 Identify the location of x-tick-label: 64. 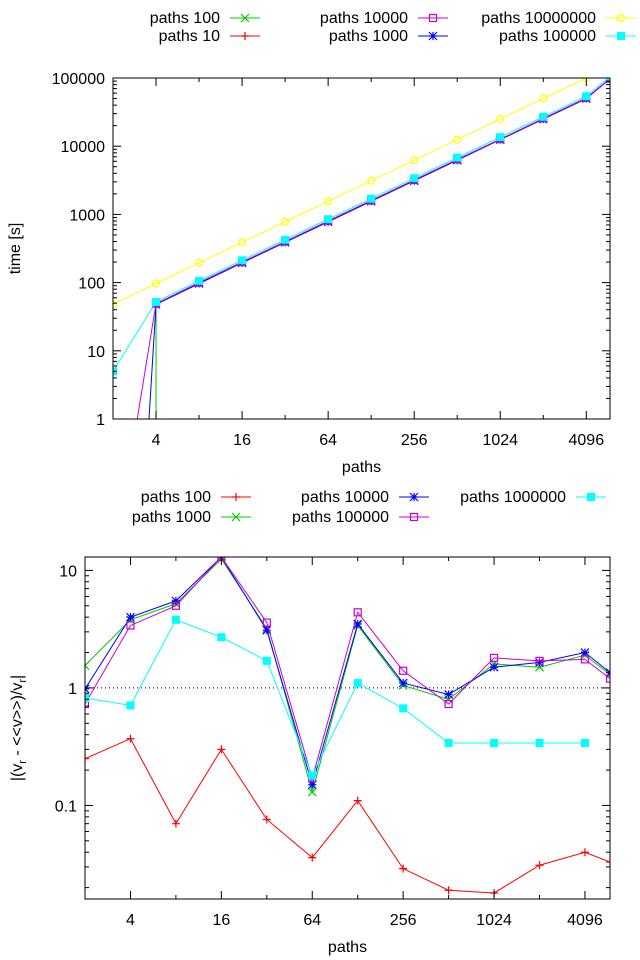
(312, 920).